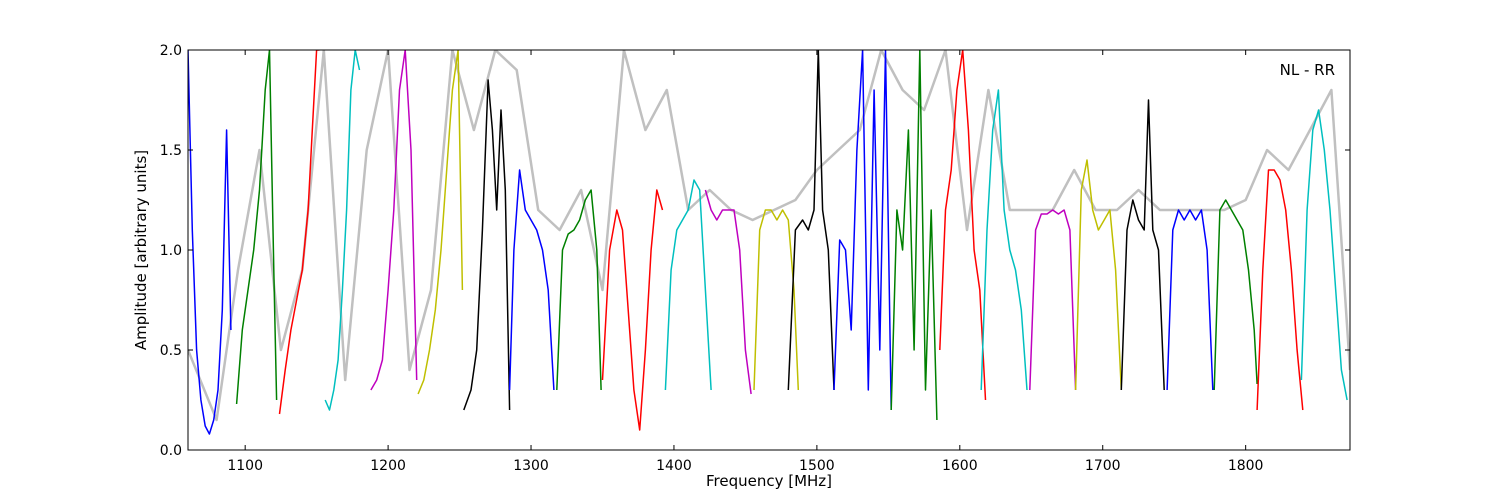 The height and width of the screenshot is (500, 1500). I want to click on y-tick-label: 1.0, so click(171, 251).